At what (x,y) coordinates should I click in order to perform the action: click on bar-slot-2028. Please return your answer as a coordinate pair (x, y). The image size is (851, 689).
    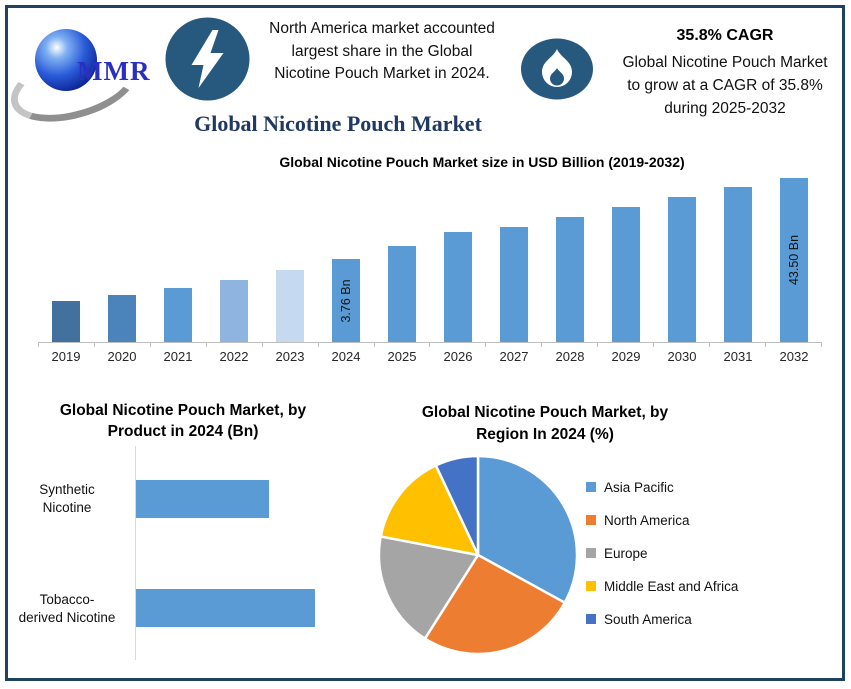
    Looking at the image, I should click on (570, 256).